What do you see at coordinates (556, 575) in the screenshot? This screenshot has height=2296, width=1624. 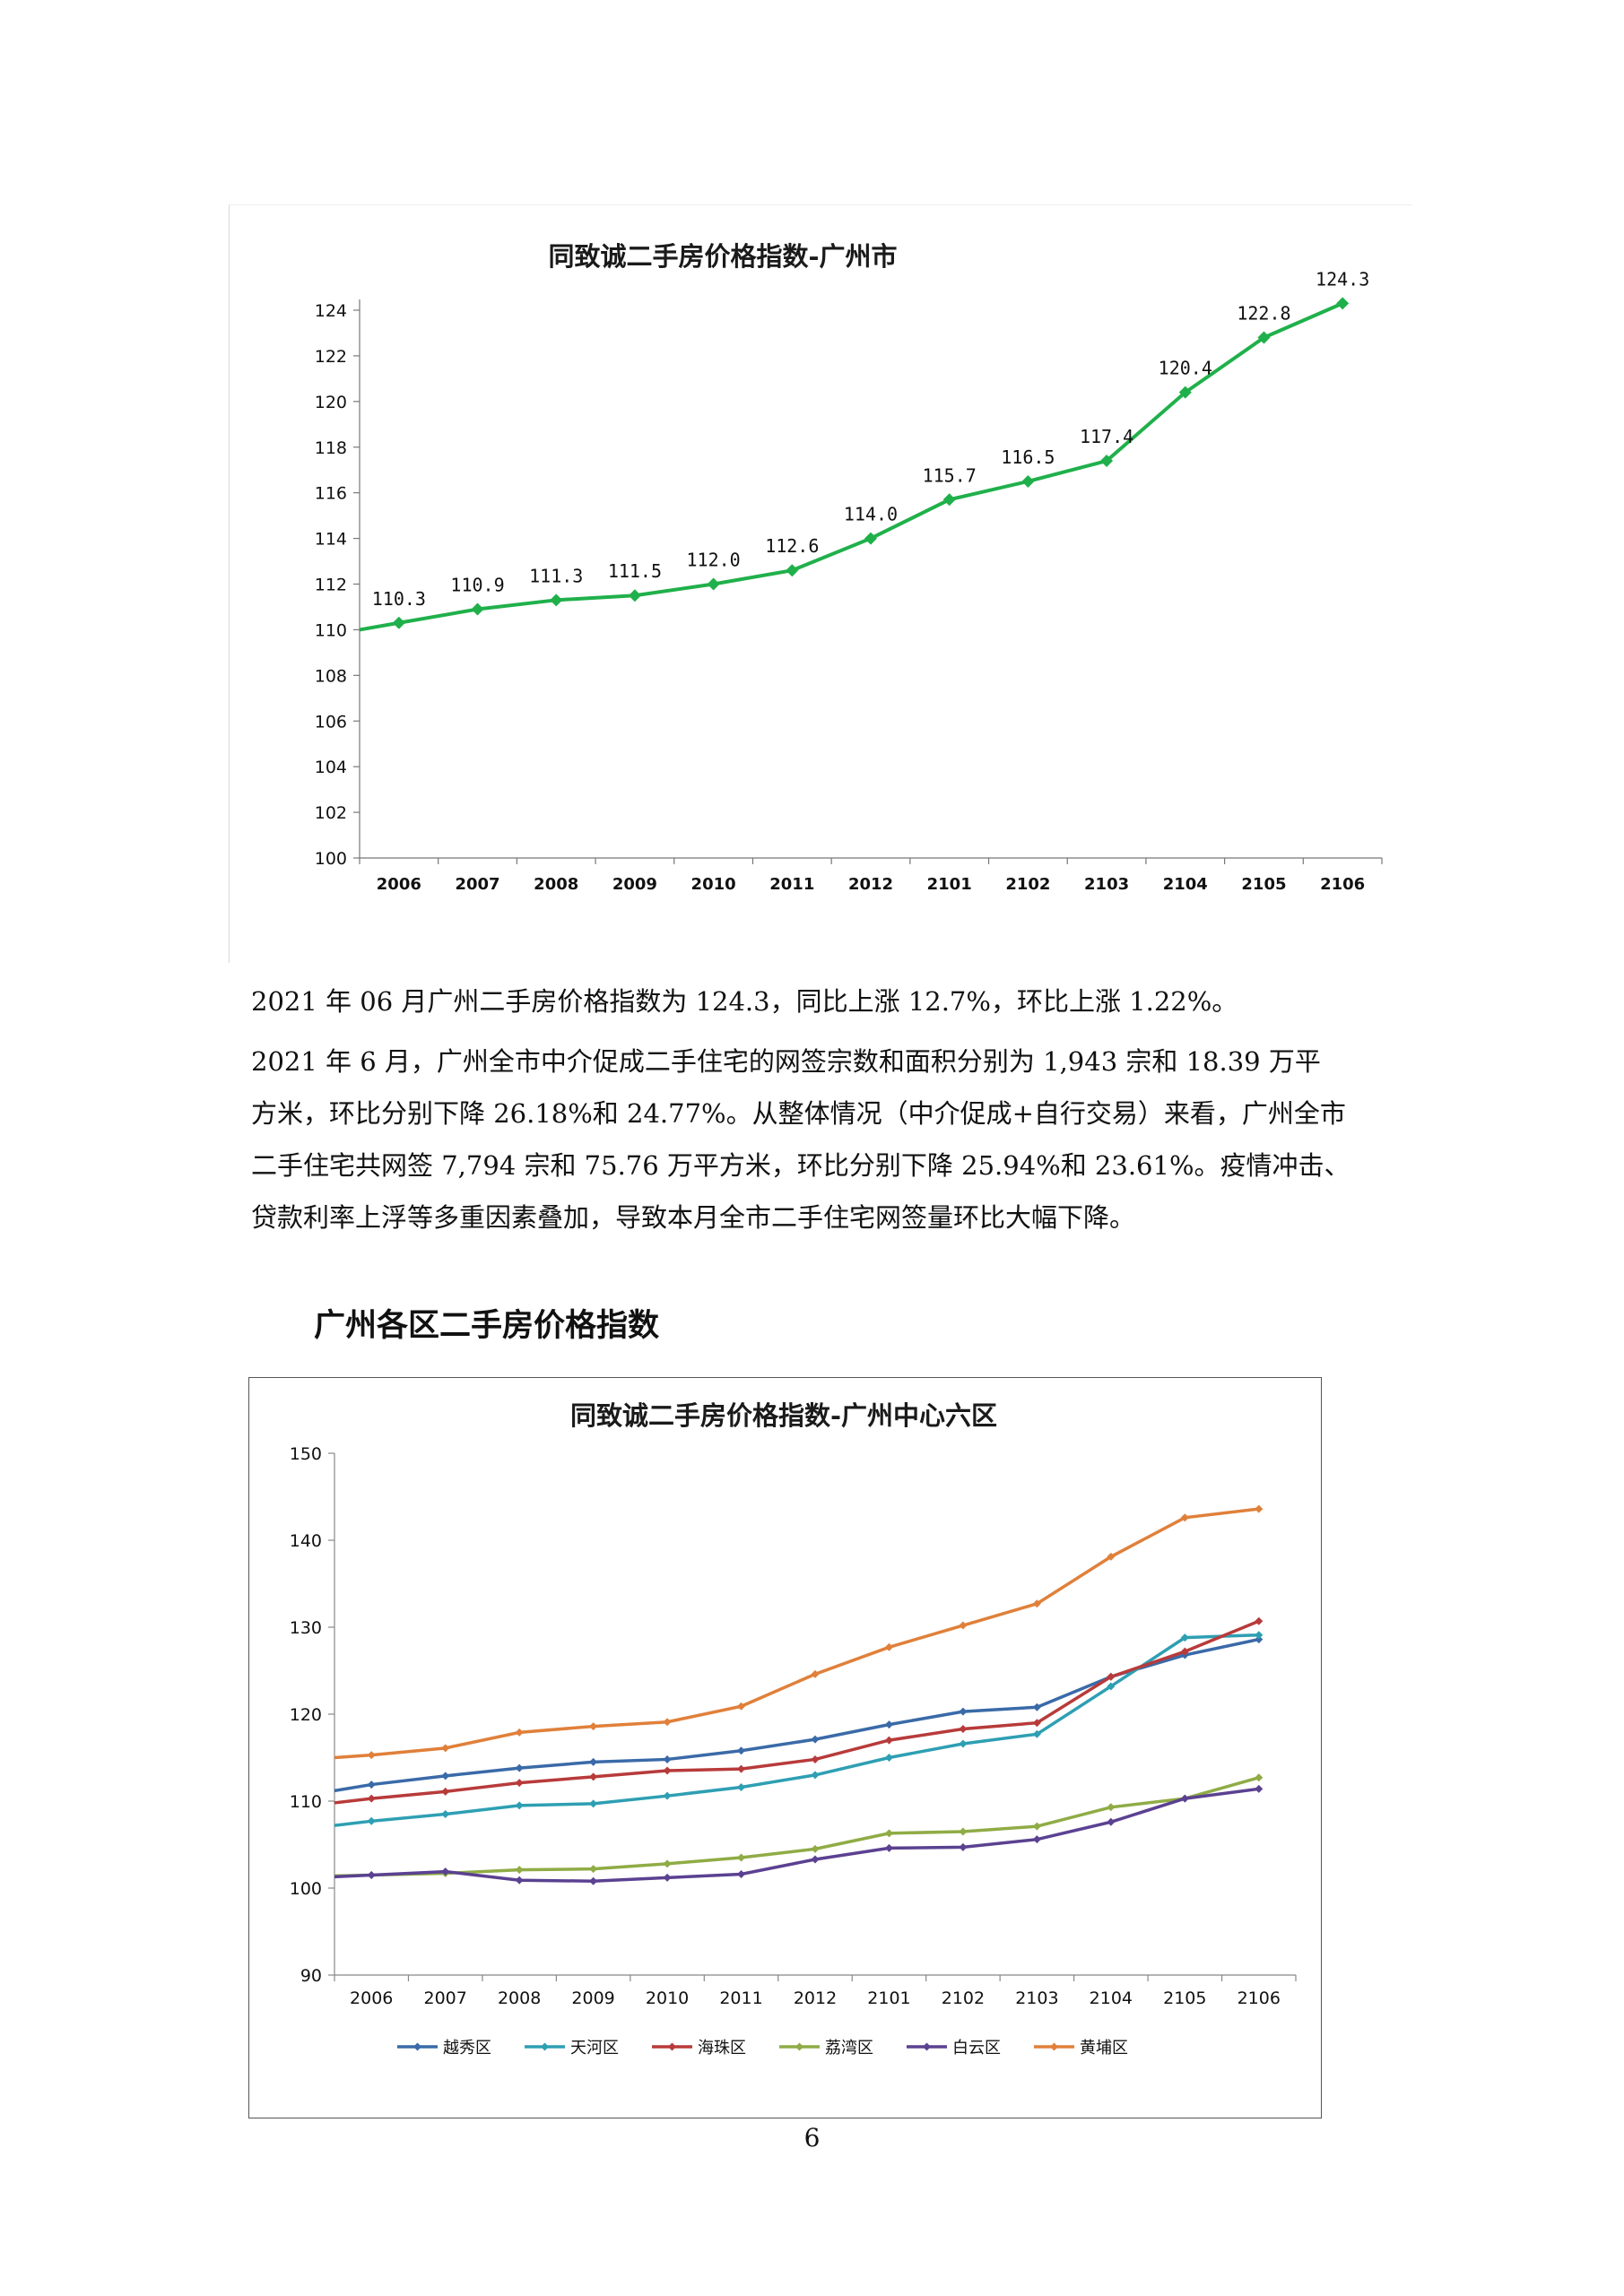 I see `data-label: 111.3` at bounding box center [556, 575].